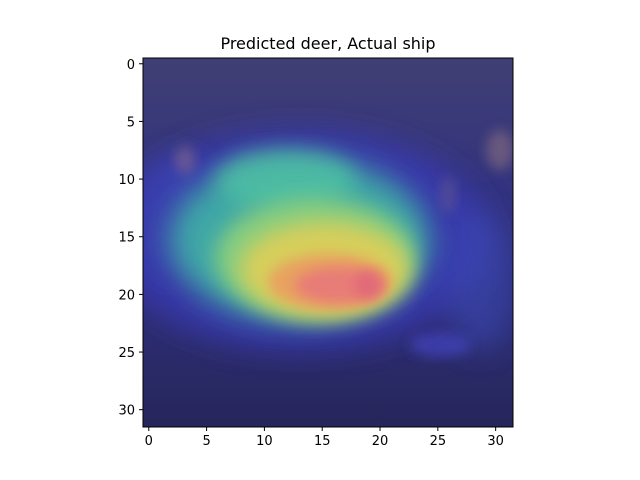 The width and height of the screenshot is (640, 480). What do you see at coordinates (448, 195) in the screenshot?
I see `heatmap-faint-spot-mid` at bounding box center [448, 195].